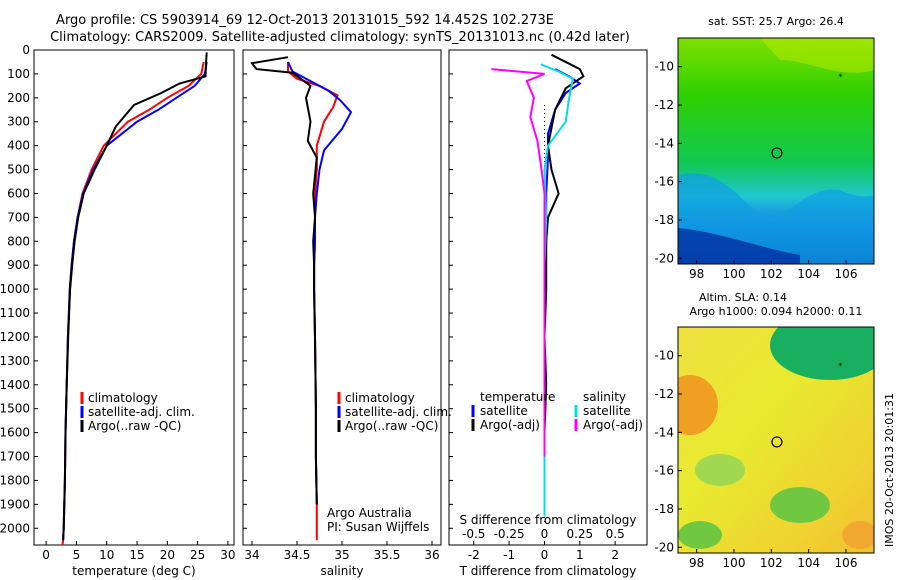  I want to click on sst-map-warm-patch, so click(817, 55).